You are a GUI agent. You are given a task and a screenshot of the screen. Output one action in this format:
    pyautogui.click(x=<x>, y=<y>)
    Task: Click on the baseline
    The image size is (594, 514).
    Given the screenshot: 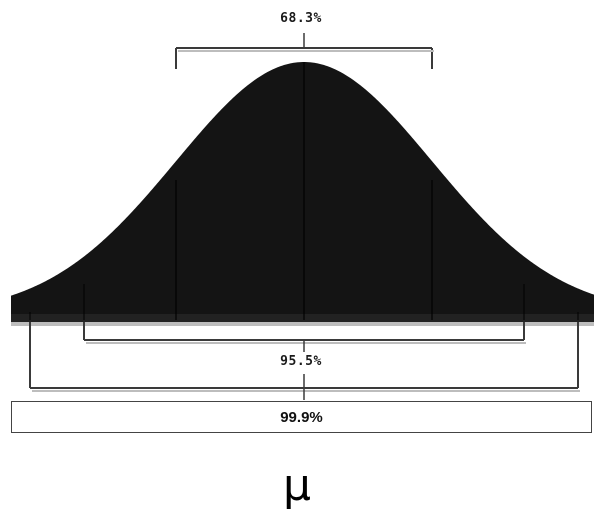 What is the action you would take?
    pyautogui.click(x=302, y=317)
    